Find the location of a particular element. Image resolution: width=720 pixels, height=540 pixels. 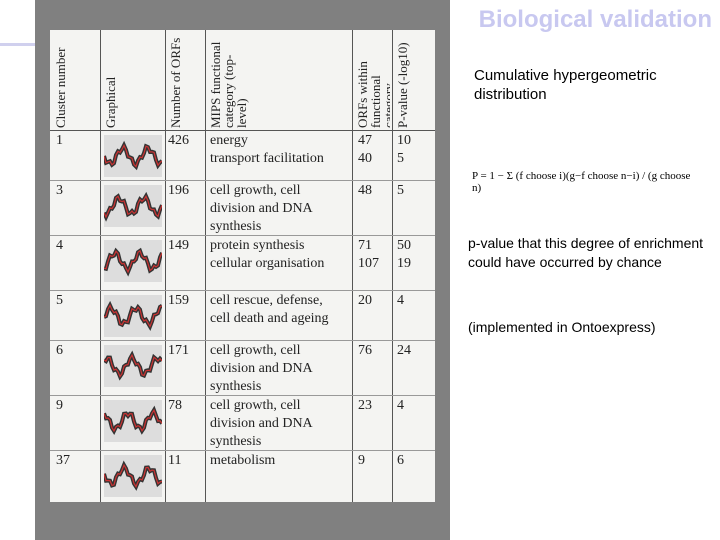

column-header: P-value (-log10) is located at coordinates (403, 85).